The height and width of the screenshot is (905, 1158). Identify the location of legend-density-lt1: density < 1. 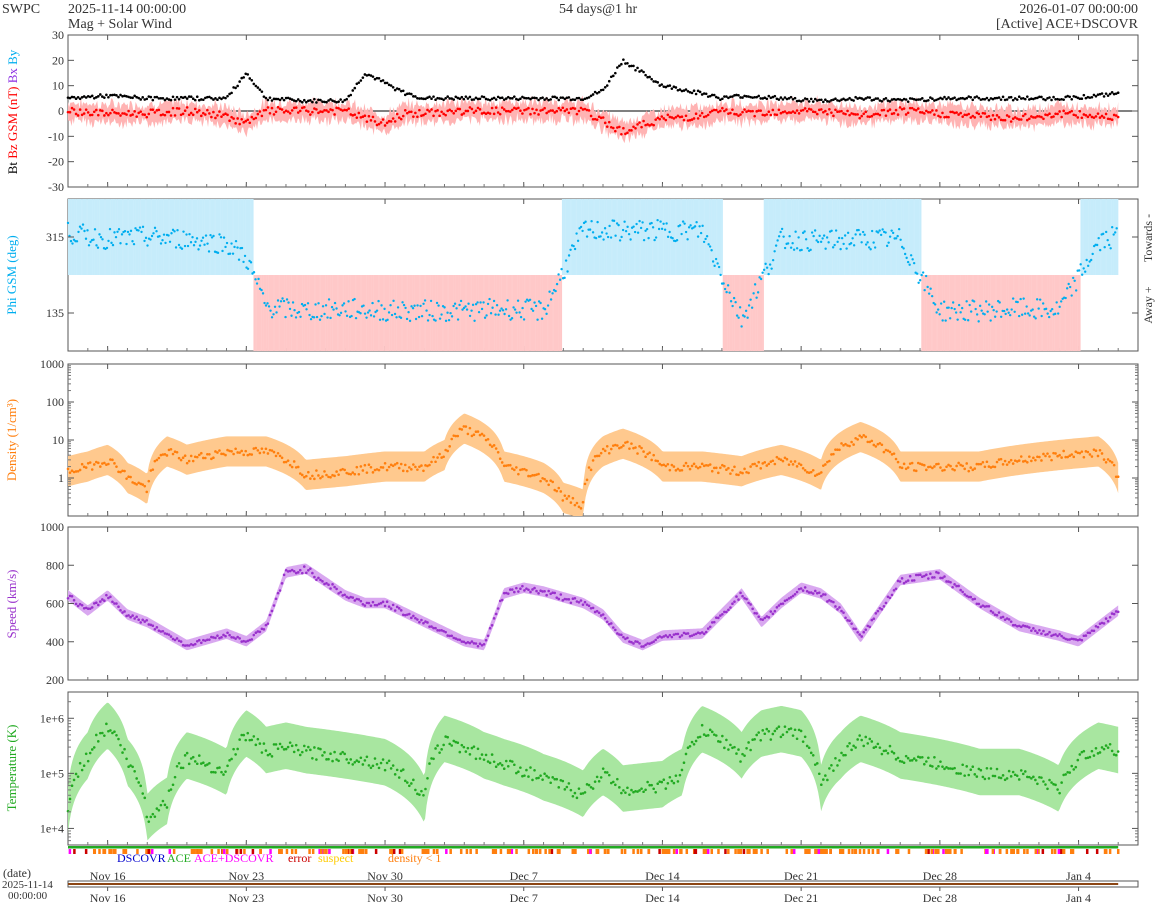
(414, 858).